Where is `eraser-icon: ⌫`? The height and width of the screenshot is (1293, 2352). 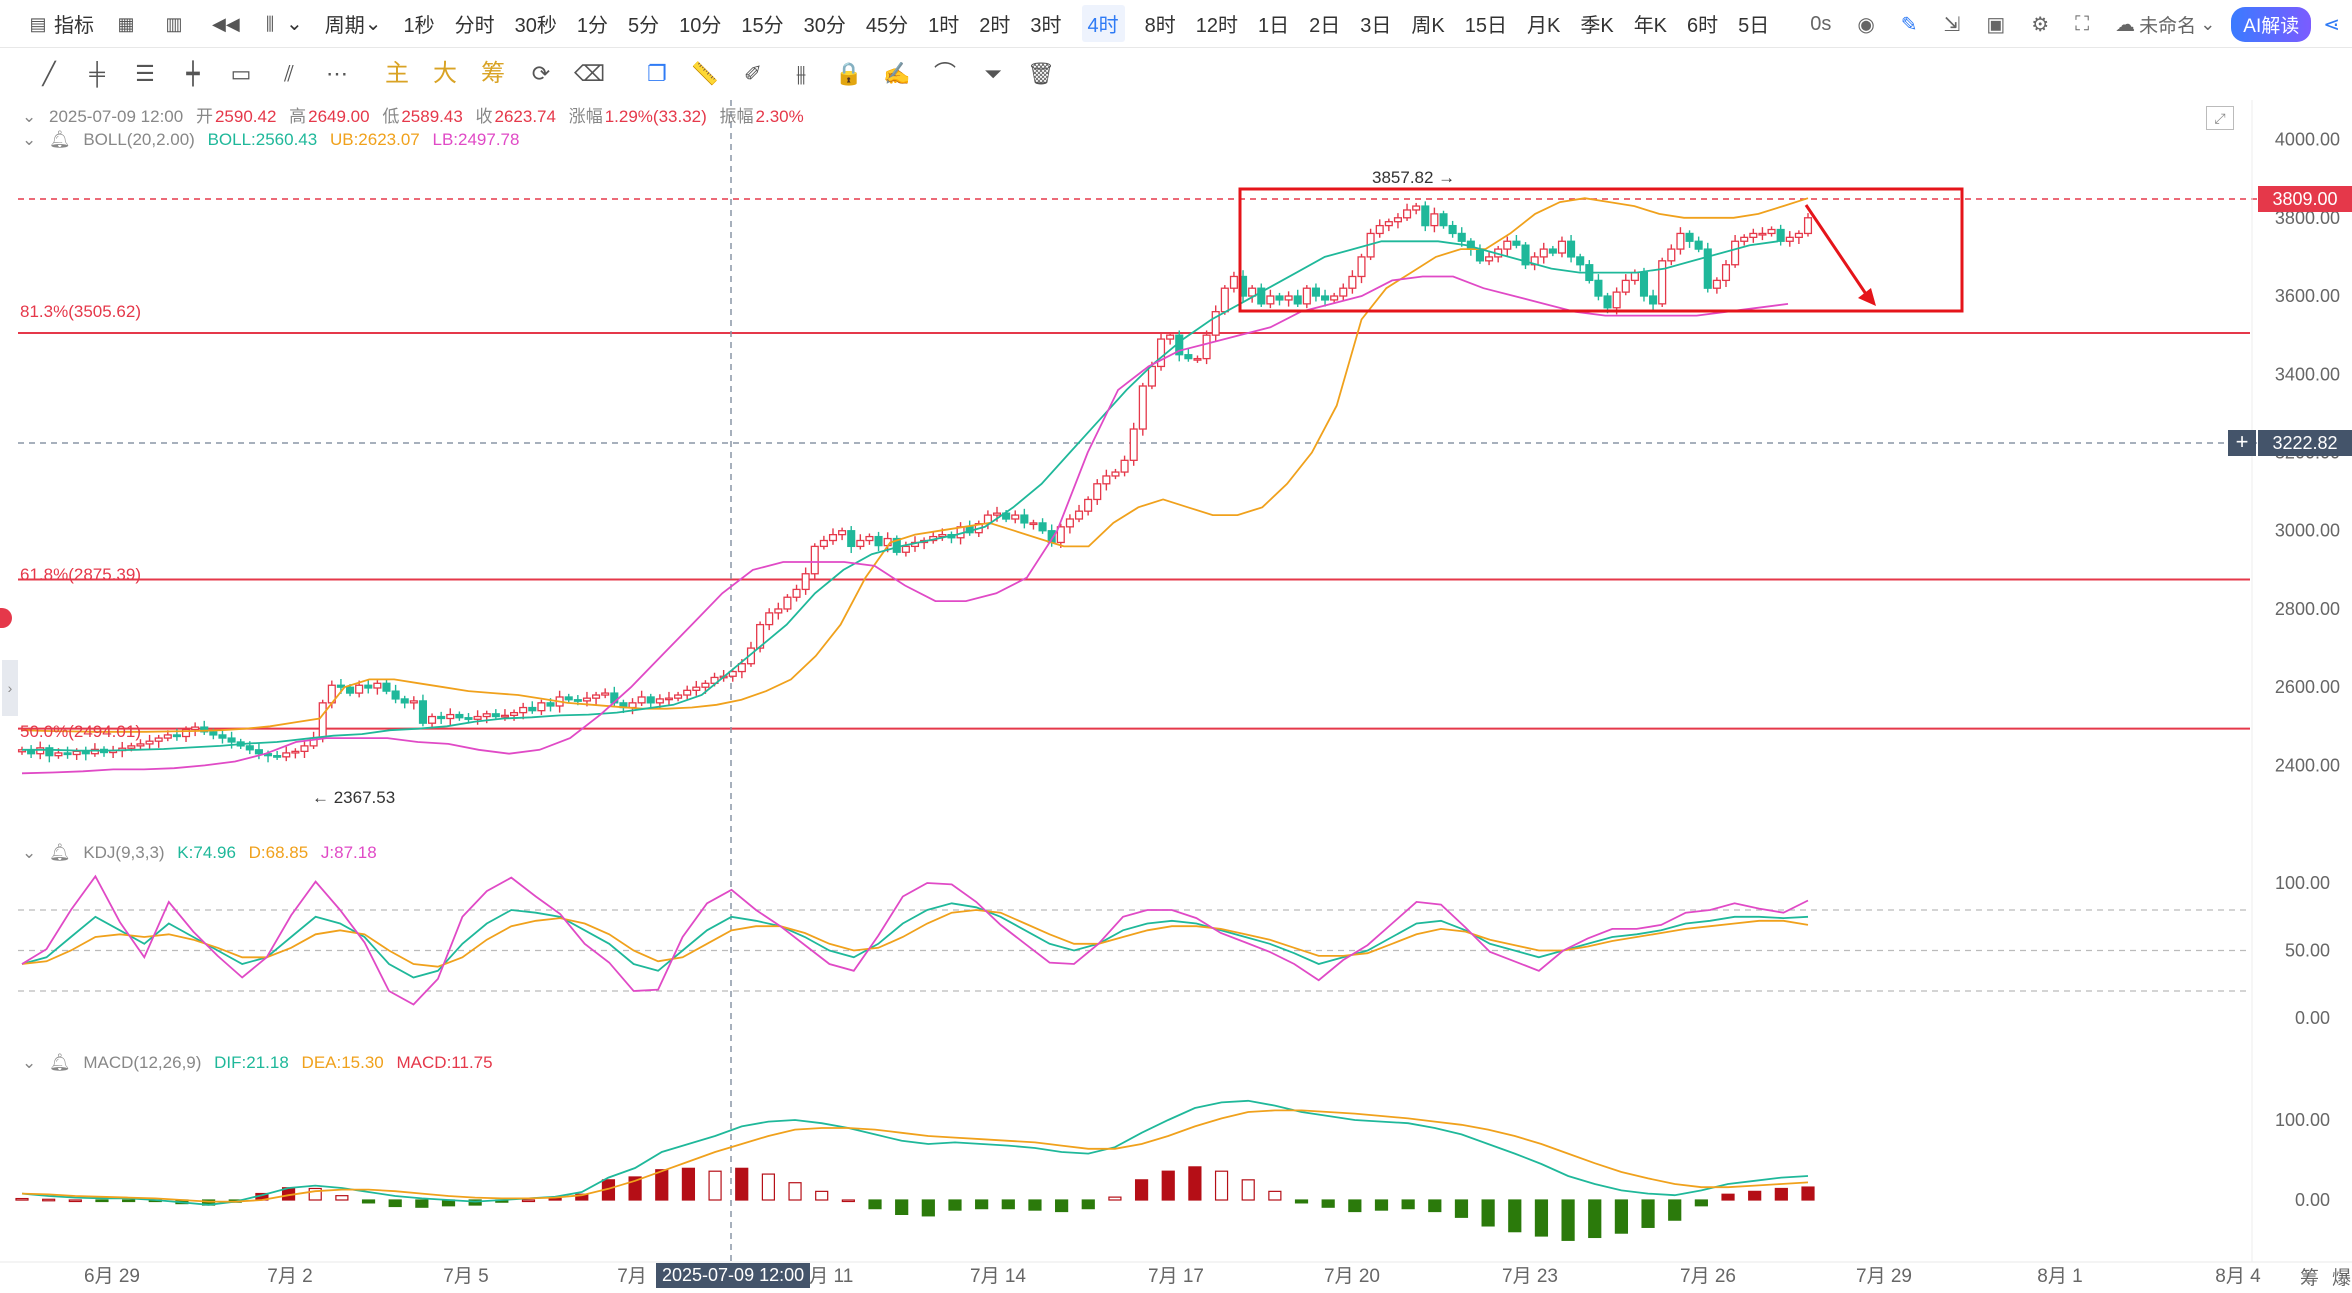
eraser-icon: ⌫ is located at coordinates (590, 73).